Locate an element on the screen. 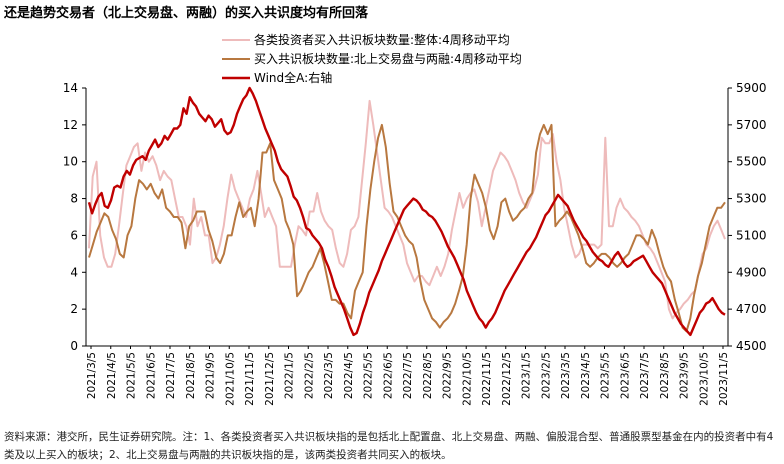  x-tick-label: 2022/12/5 is located at coordinates (507, 379).